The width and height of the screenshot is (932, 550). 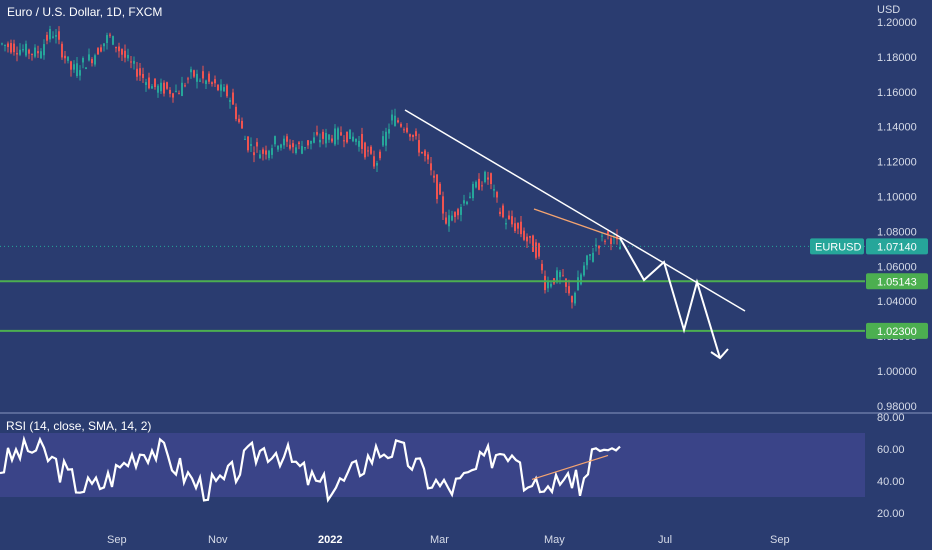 What do you see at coordinates (897, 302) in the screenshot?
I see `price-tick: 1.04000` at bounding box center [897, 302].